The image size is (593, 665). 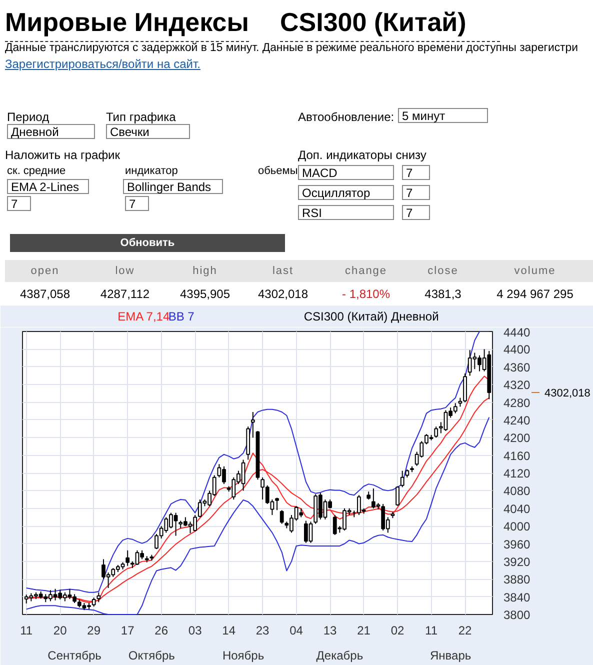 What do you see at coordinates (517, 579) in the screenshot?
I see `y-tick-label: 3880` at bounding box center [517, 579].